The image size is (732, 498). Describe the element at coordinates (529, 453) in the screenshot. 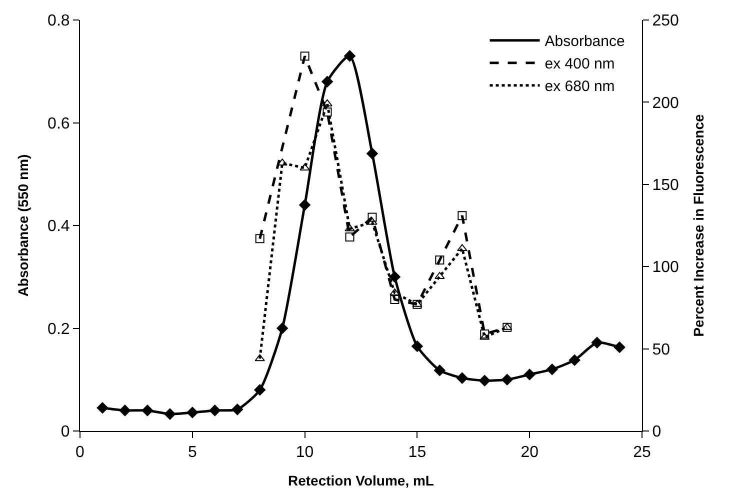

I see `x-tick-label: 20` at that location.